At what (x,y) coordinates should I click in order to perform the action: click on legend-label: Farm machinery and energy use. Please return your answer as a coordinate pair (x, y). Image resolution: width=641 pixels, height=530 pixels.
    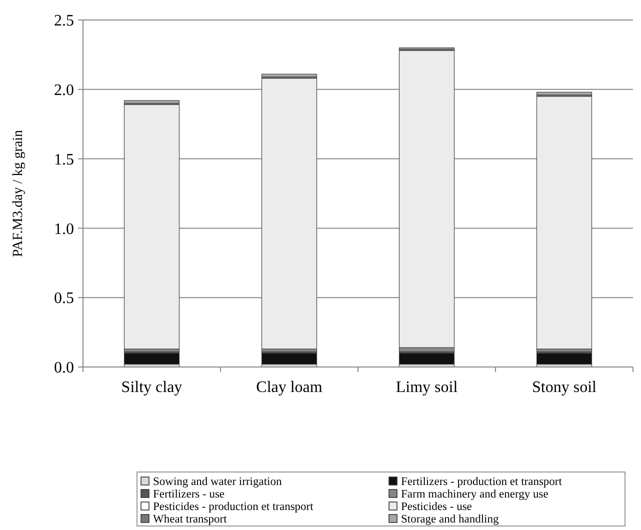
    Looking at the image, I should click on (474, 494).